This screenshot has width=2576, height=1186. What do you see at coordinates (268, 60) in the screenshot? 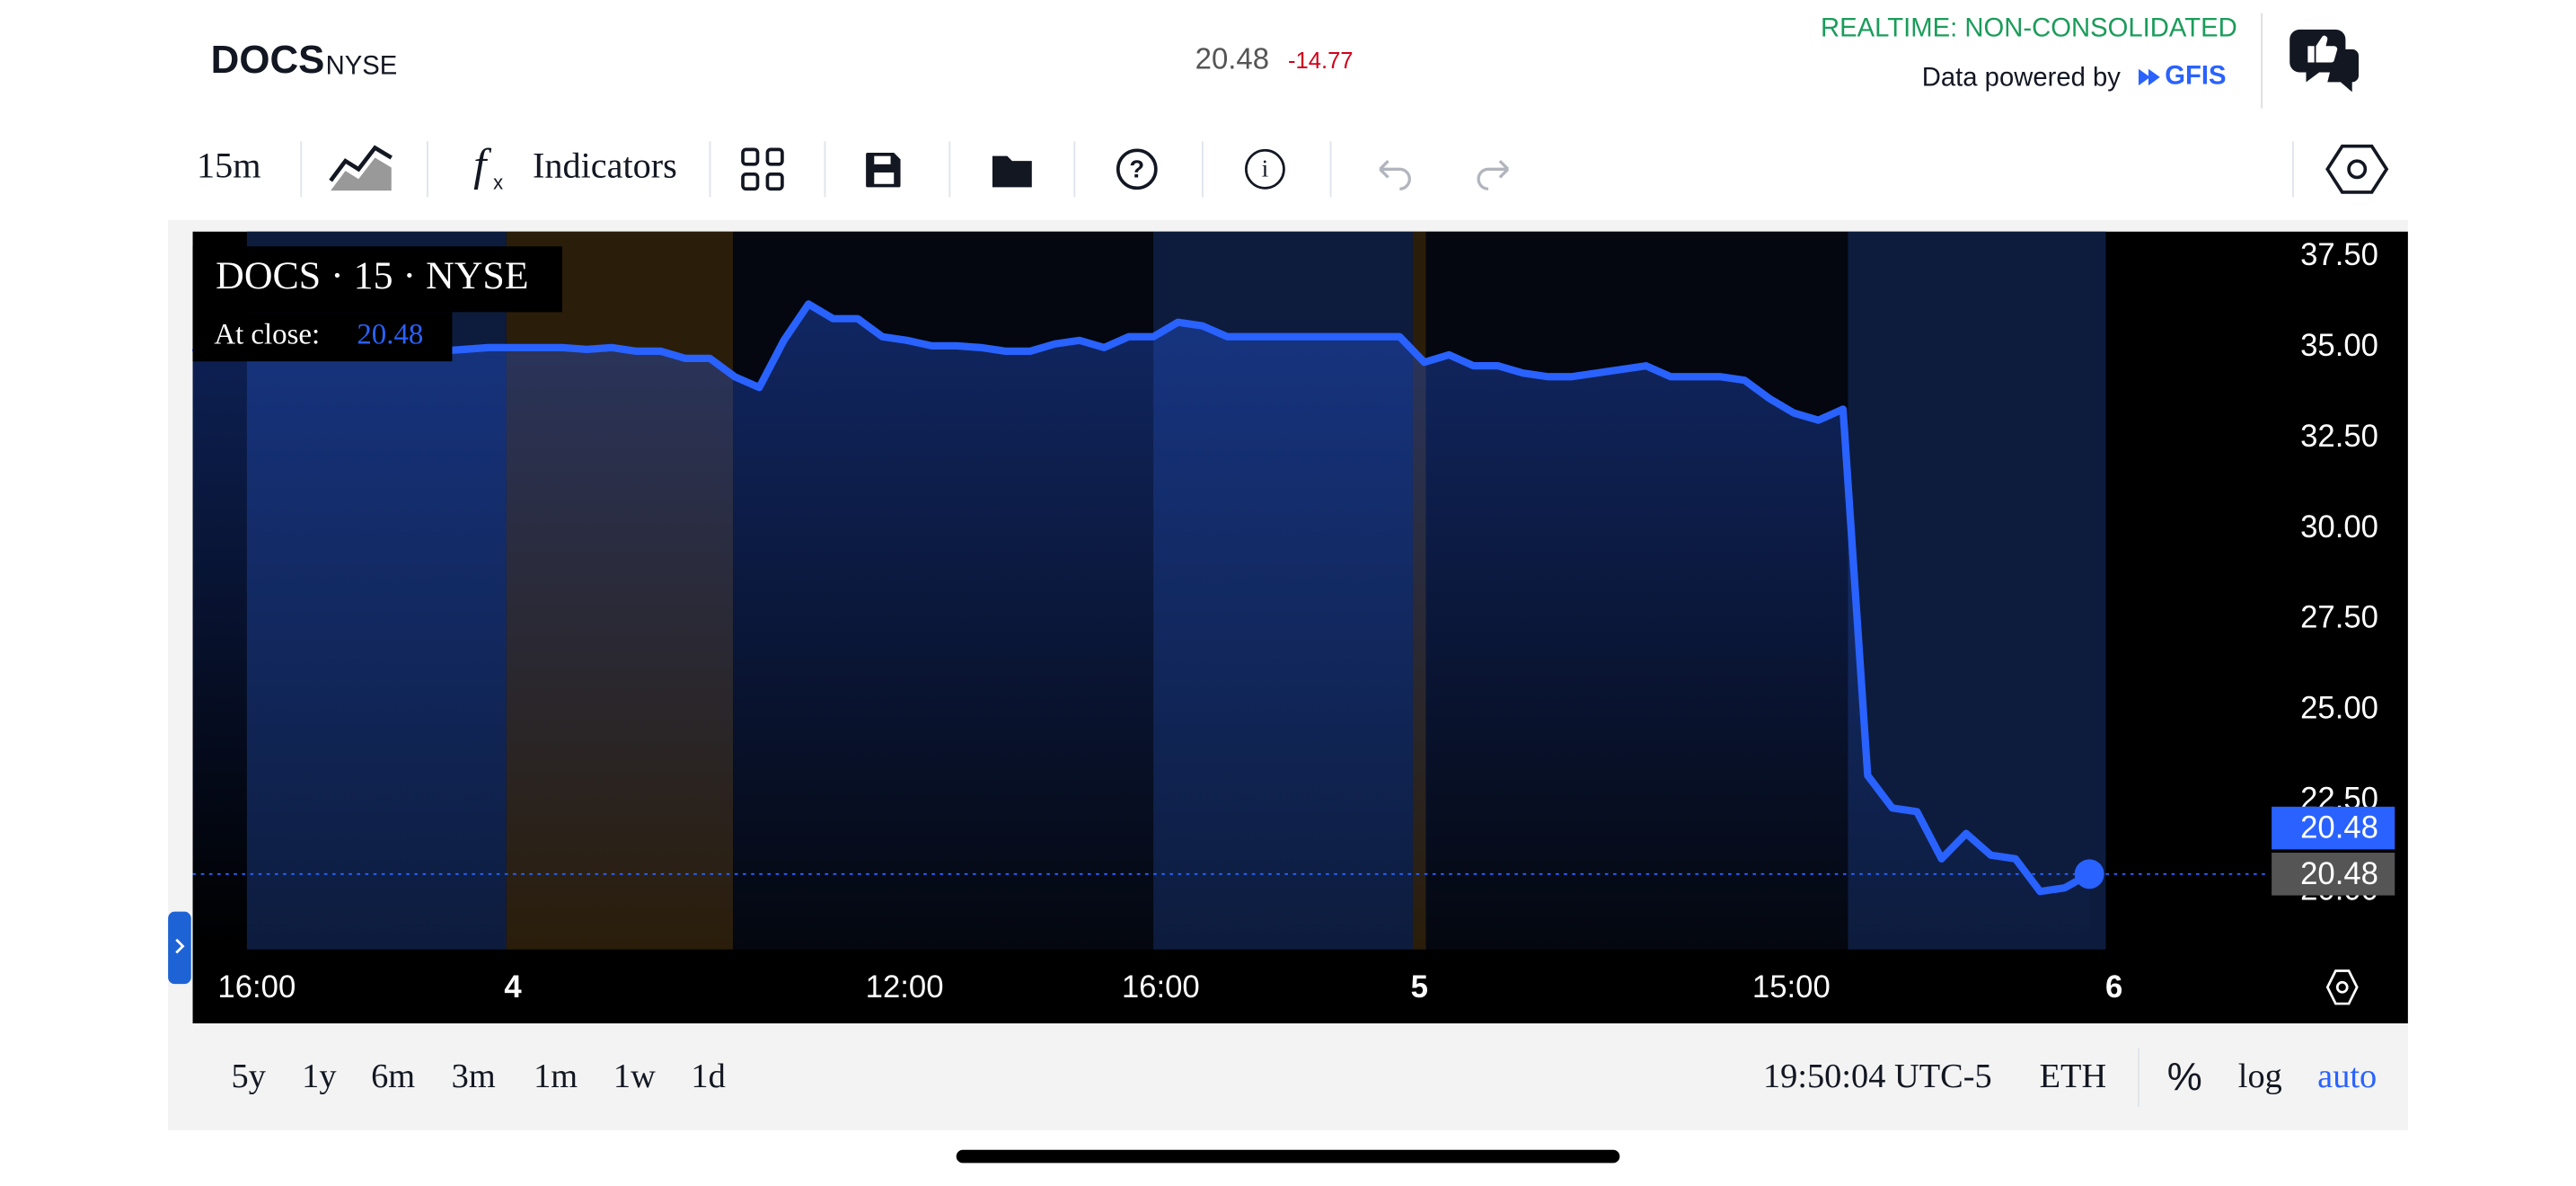
I see `symbol: DOCS` at bounding box center [268, 60].